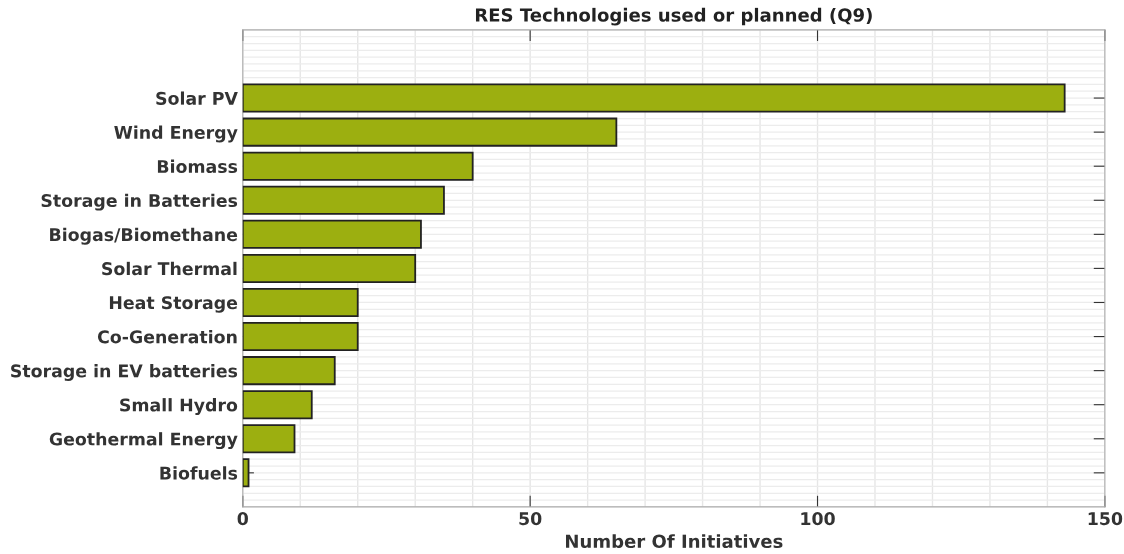 This screenshot has height=554, width=1124. Describe the element at coordinates (173, 304) in the screenshot. I see `y-tick-label: Heat Storage` at that location.